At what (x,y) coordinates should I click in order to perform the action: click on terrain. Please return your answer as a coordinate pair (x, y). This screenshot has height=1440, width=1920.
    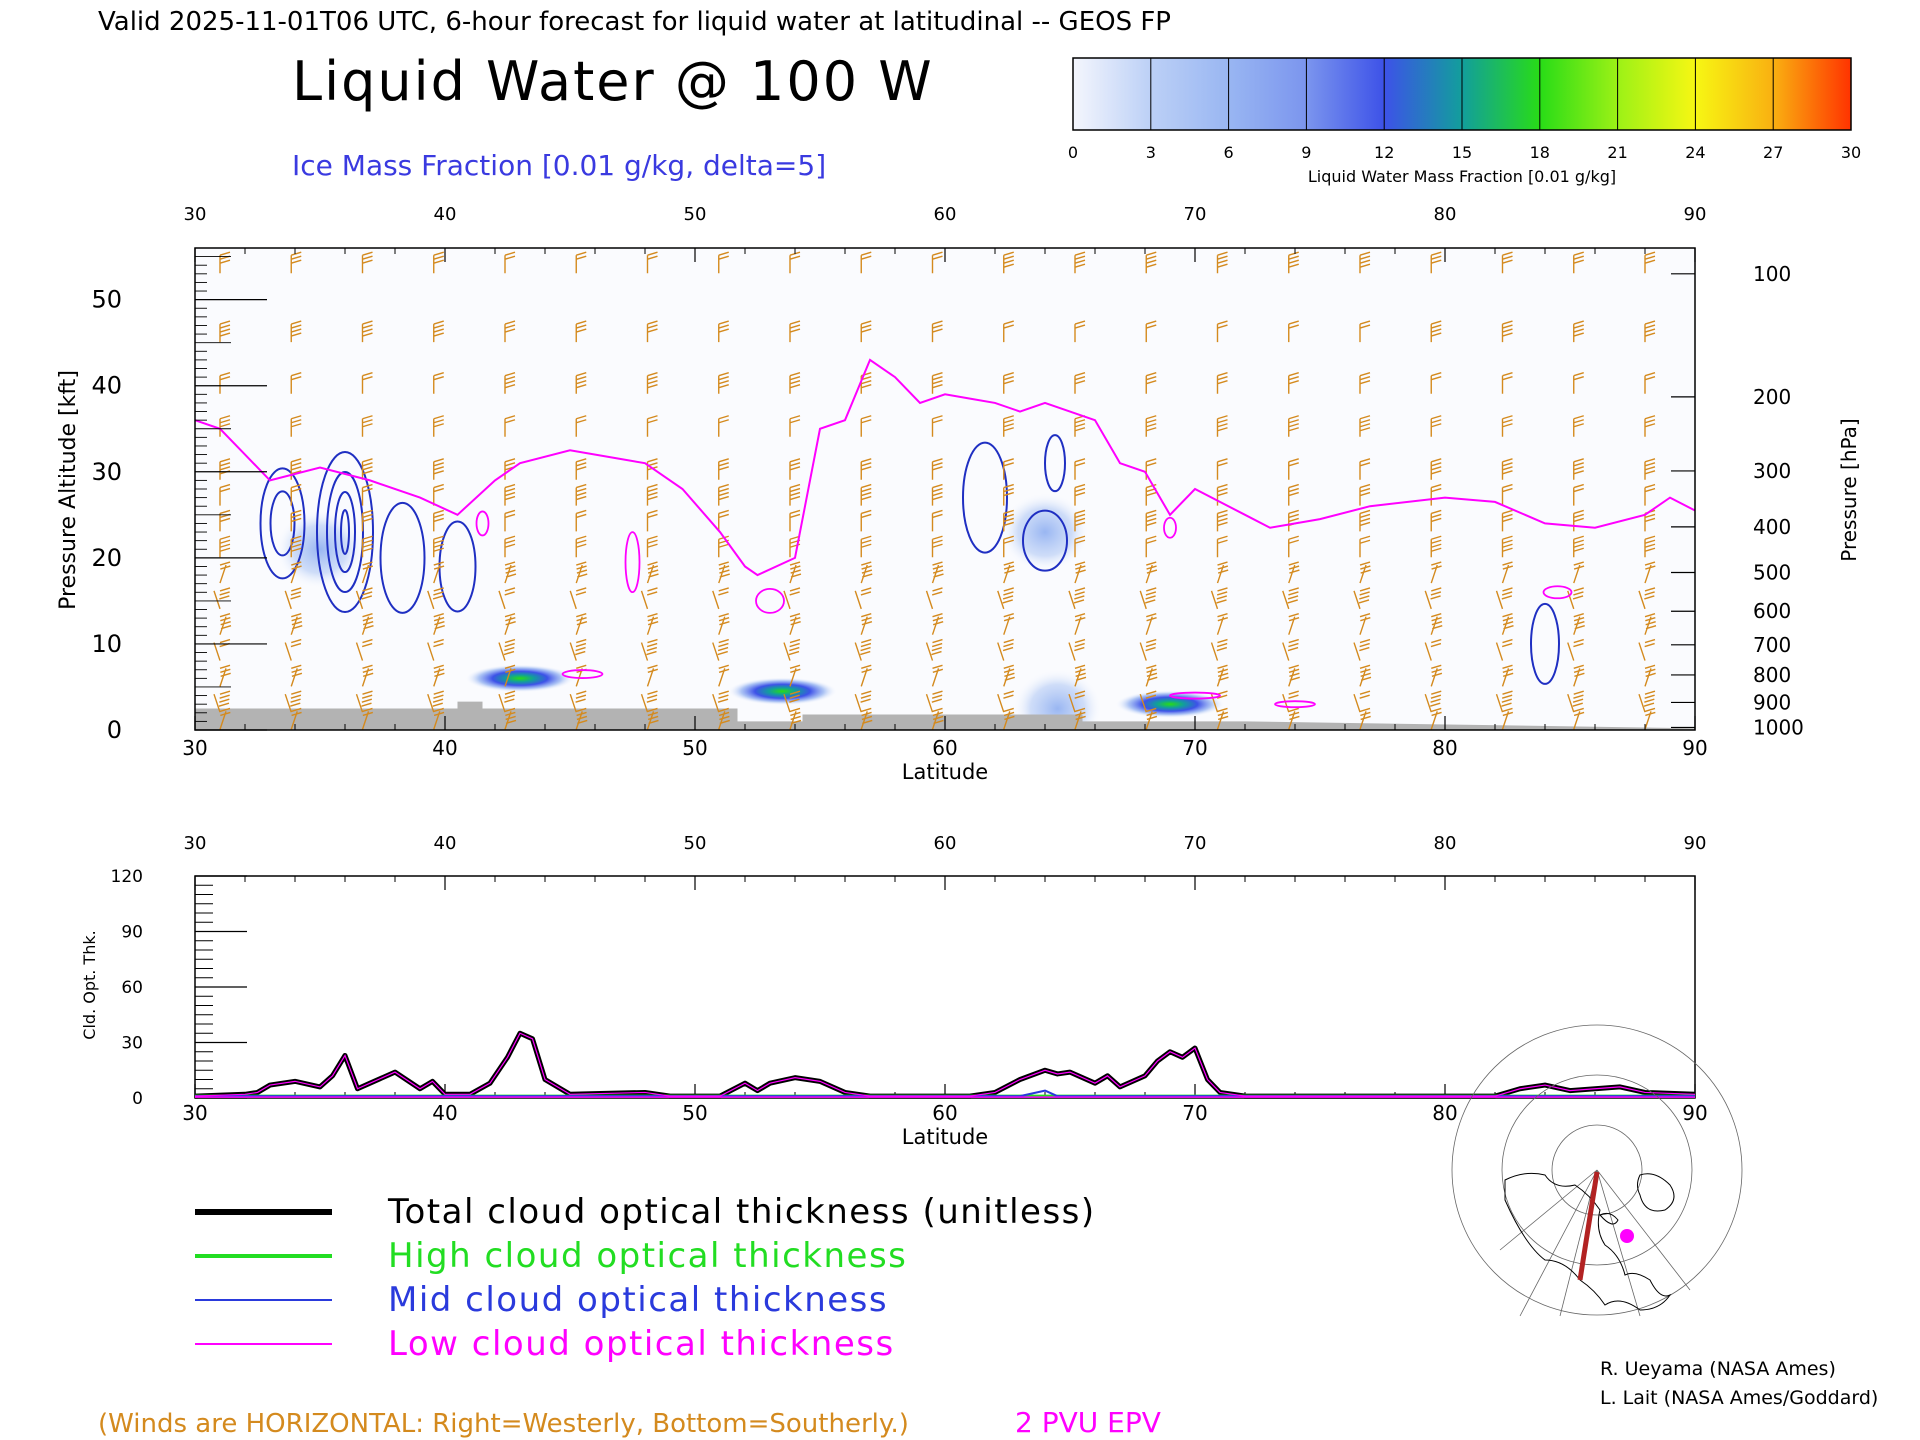
    Looking at the image, I should click on (945, 715).